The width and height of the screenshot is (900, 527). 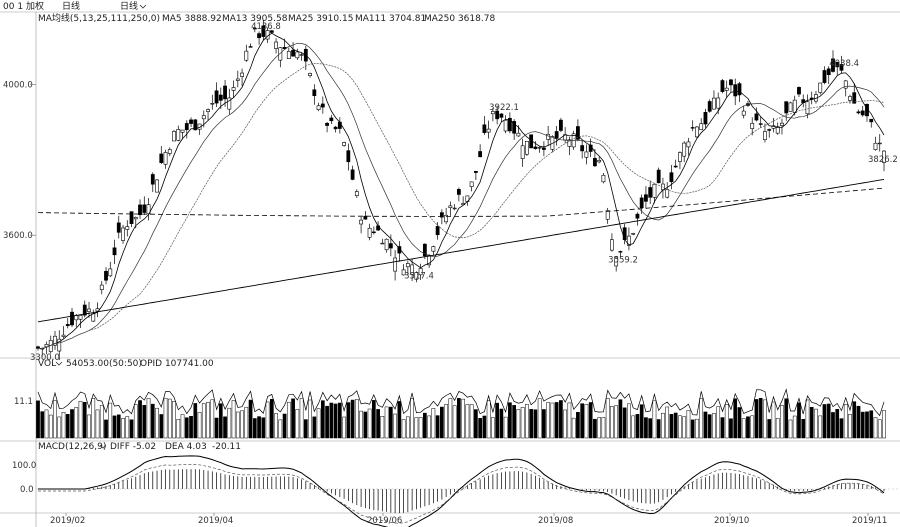 I want to click on vol-label: VOL, so click(x=47, y=364).